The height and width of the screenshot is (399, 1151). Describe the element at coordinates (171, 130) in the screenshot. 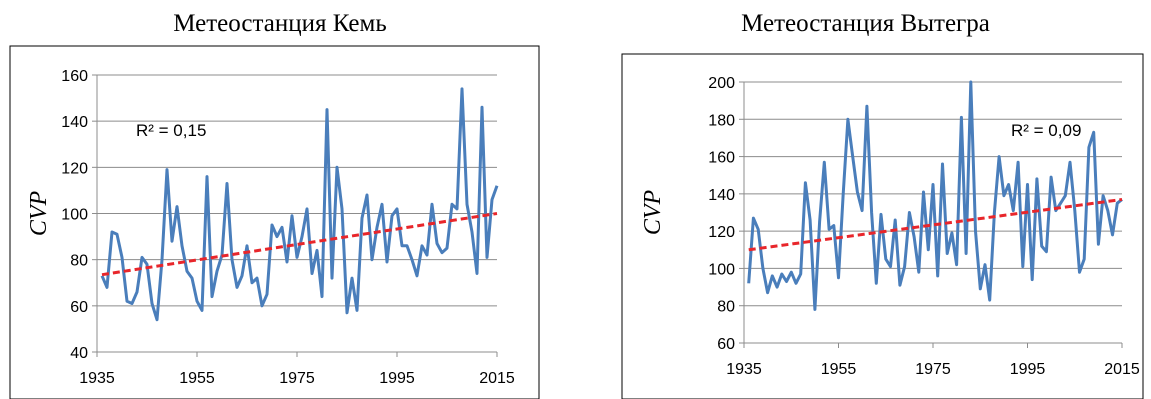

I see `r-squared-annotation: R² = 0,15` at that location.